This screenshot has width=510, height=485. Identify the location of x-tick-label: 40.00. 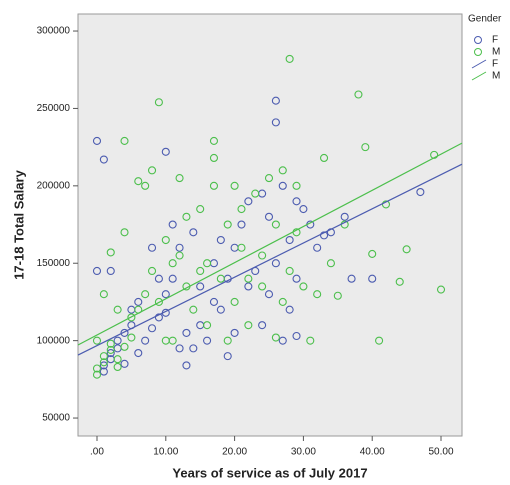
(372, 452).